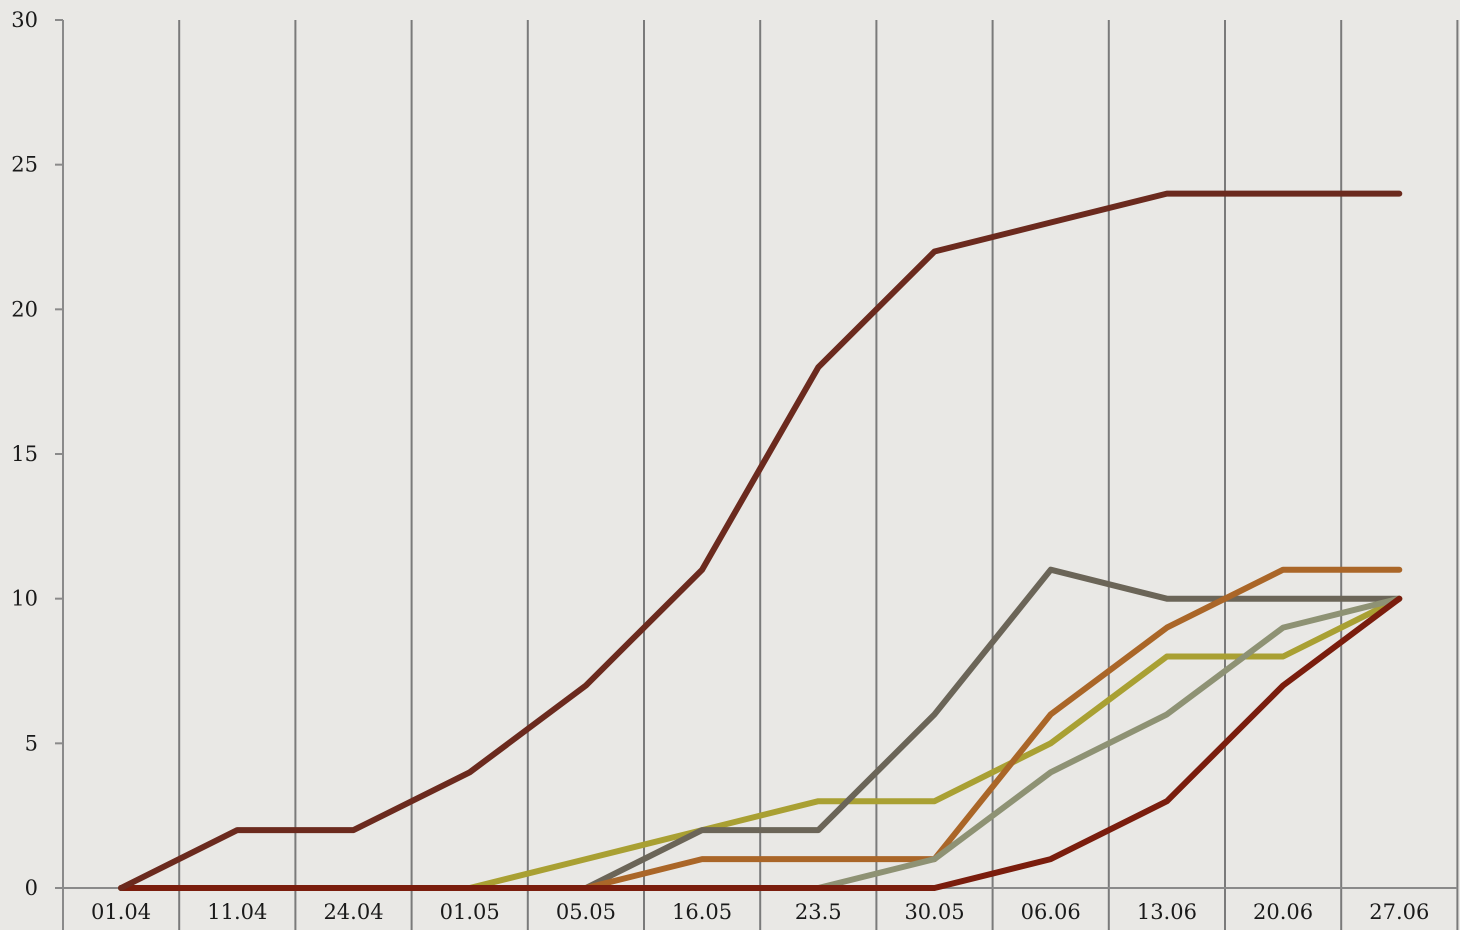 Image resolution: width=1460 pixels, height=930 pixels. What do you see at coordinates (31, 888) in the screenshot?
I see `y-tick-label: 0` at bounding box center [31, 888].